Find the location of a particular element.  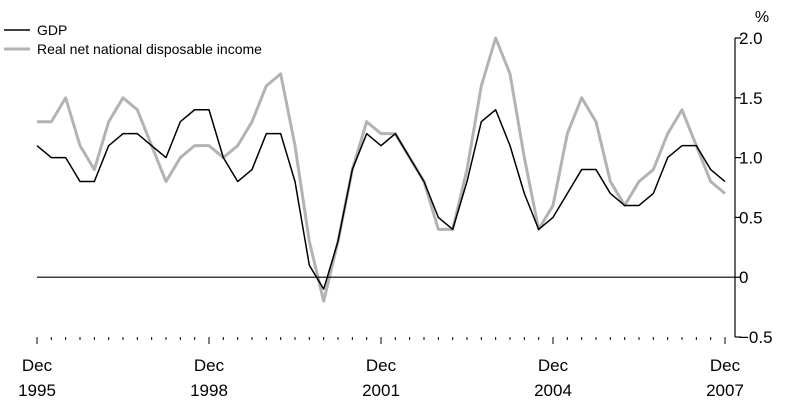

legend: GDP Real net national disposable income is located at coordinates (133, 39).